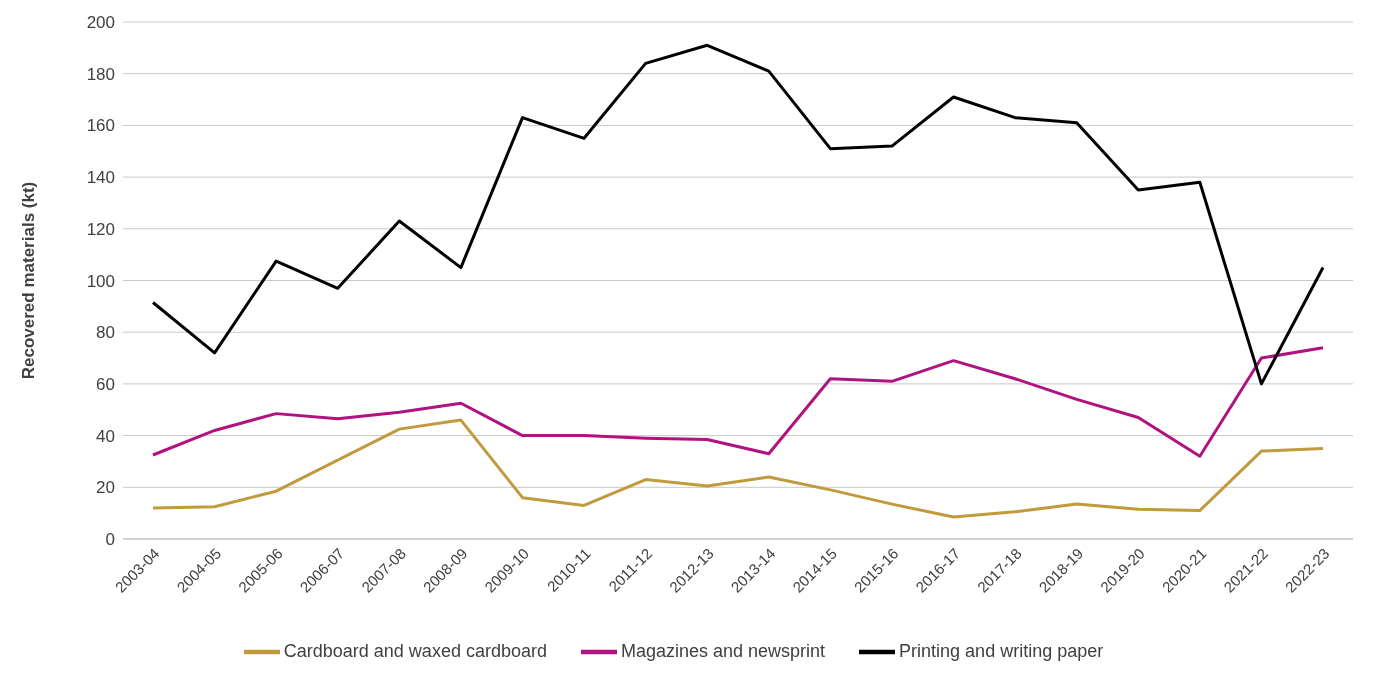 Image resolution: width=1375 pixels, height=686 pixels. What do you see at coordinates (1001, 650) in the screenshot?
I see `legend-label: Printing and writing paper` at bounding box center [1001, 650].